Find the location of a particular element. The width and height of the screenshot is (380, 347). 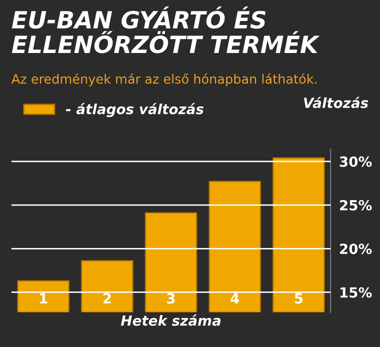

chart-subtitle: Az eredmények már az első hónapban láthatók. is located at coordinates (164, 79).